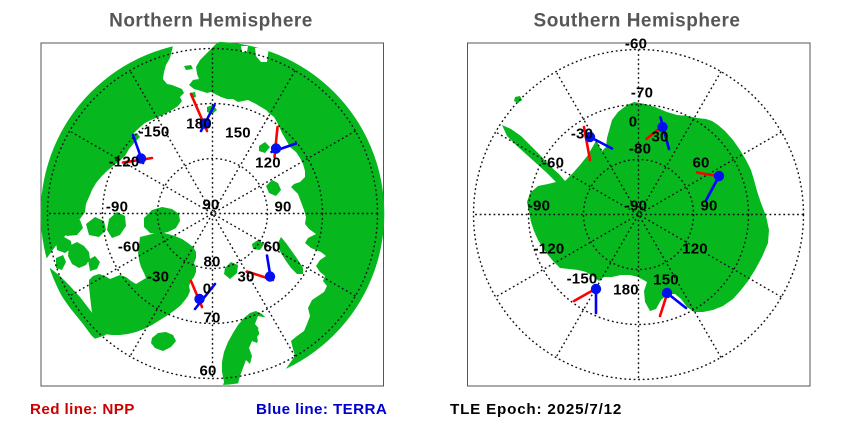 The width and height of the screenshot is (850, 425). What do you see at coordinates (211, 21) in the screenshot?
I see `svg-text: Northern Hemisphere` at bounding box center [211, 21].